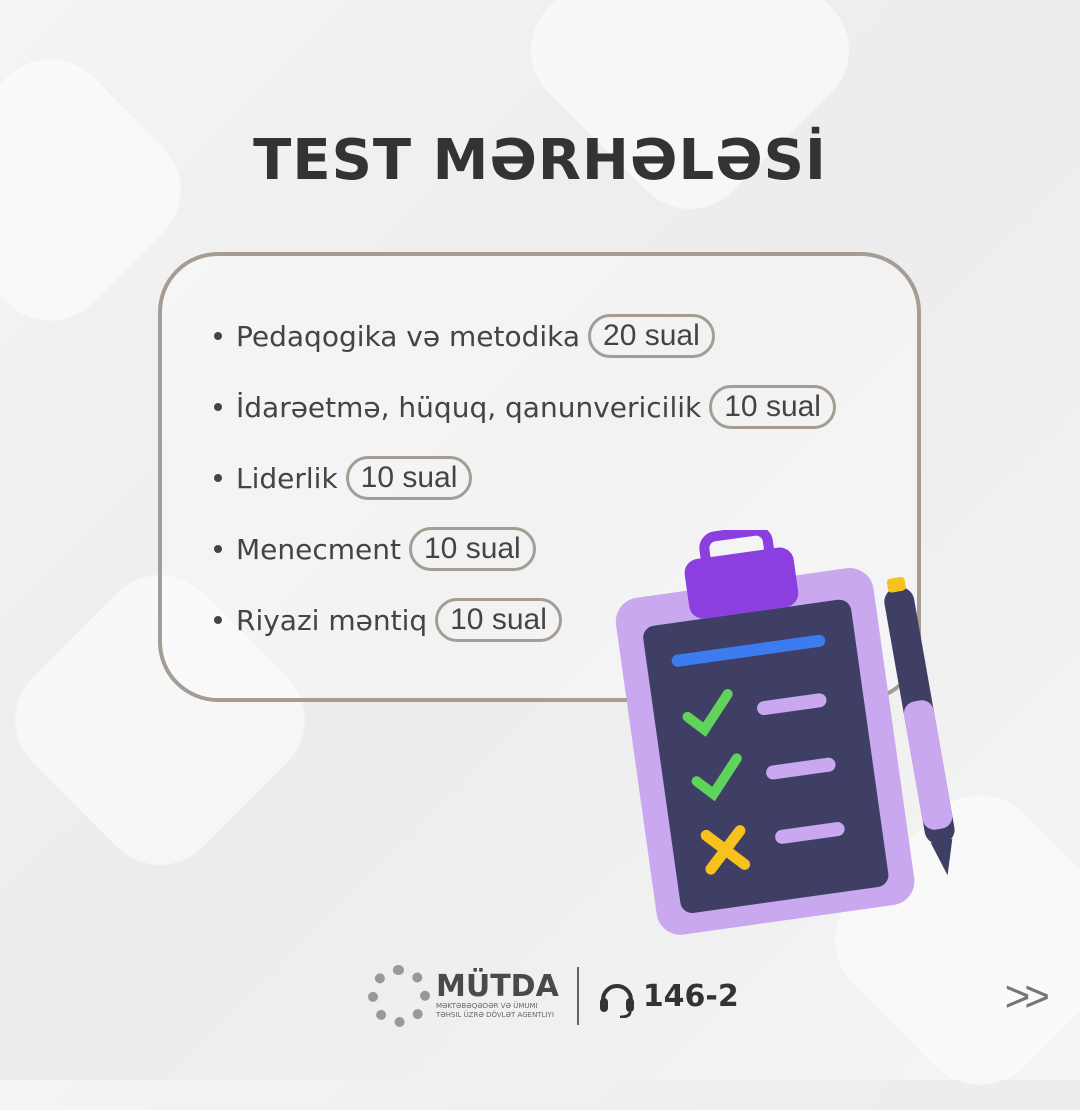 This screenshot has height=1110, width=1080. What do you see at coordinates (497, 986) in the screenshot?
I see `brand-name: MÜTDA` at bounding box center [497, 986].